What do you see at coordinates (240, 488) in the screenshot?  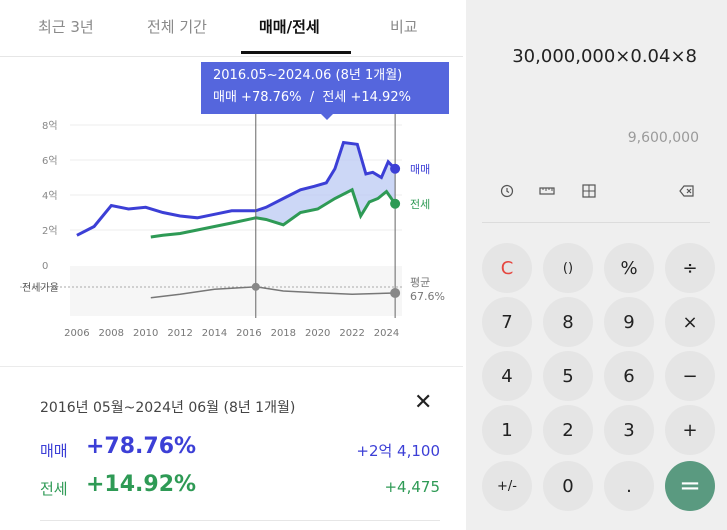 I see `jeonse-change-row: 전세 +14.92% +4,475` at bounding box center [240, 488].